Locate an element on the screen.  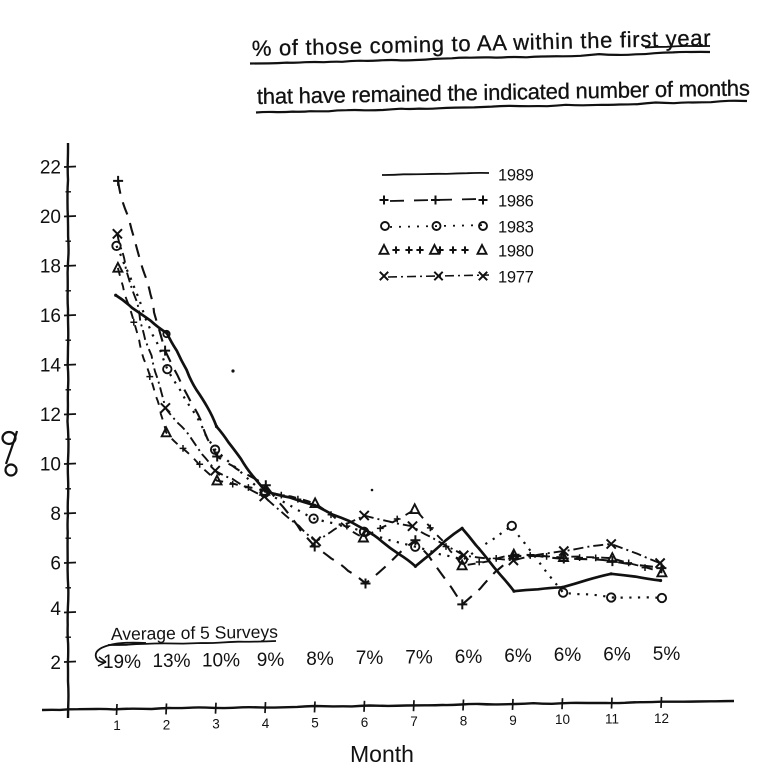
svg-text: 18 is located at coordinates (50, 267).